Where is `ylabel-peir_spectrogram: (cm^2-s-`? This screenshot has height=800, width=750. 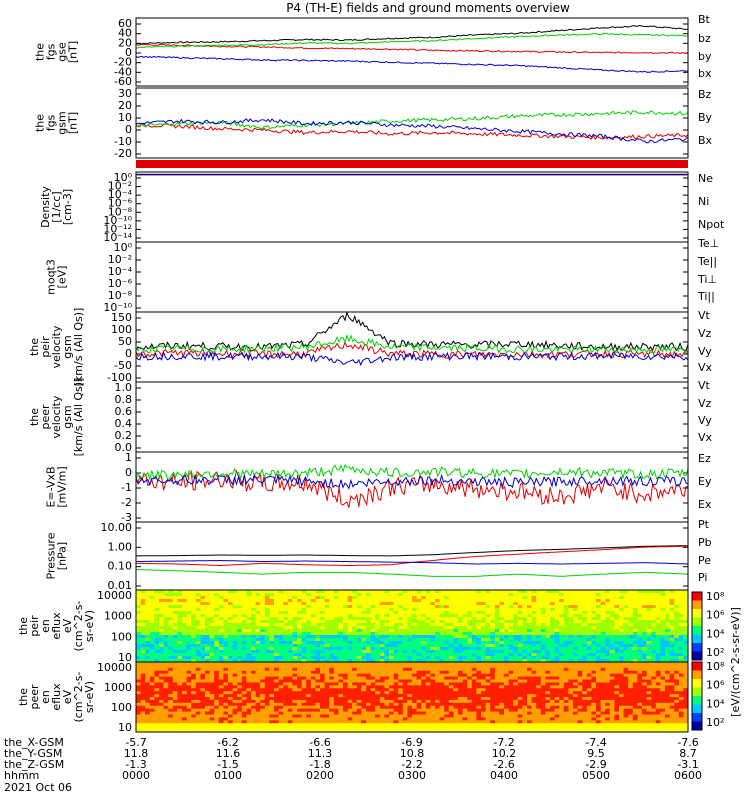
ylabel-peir_spectrogram: (cm^2-s- is located at coordinates (78, 626).